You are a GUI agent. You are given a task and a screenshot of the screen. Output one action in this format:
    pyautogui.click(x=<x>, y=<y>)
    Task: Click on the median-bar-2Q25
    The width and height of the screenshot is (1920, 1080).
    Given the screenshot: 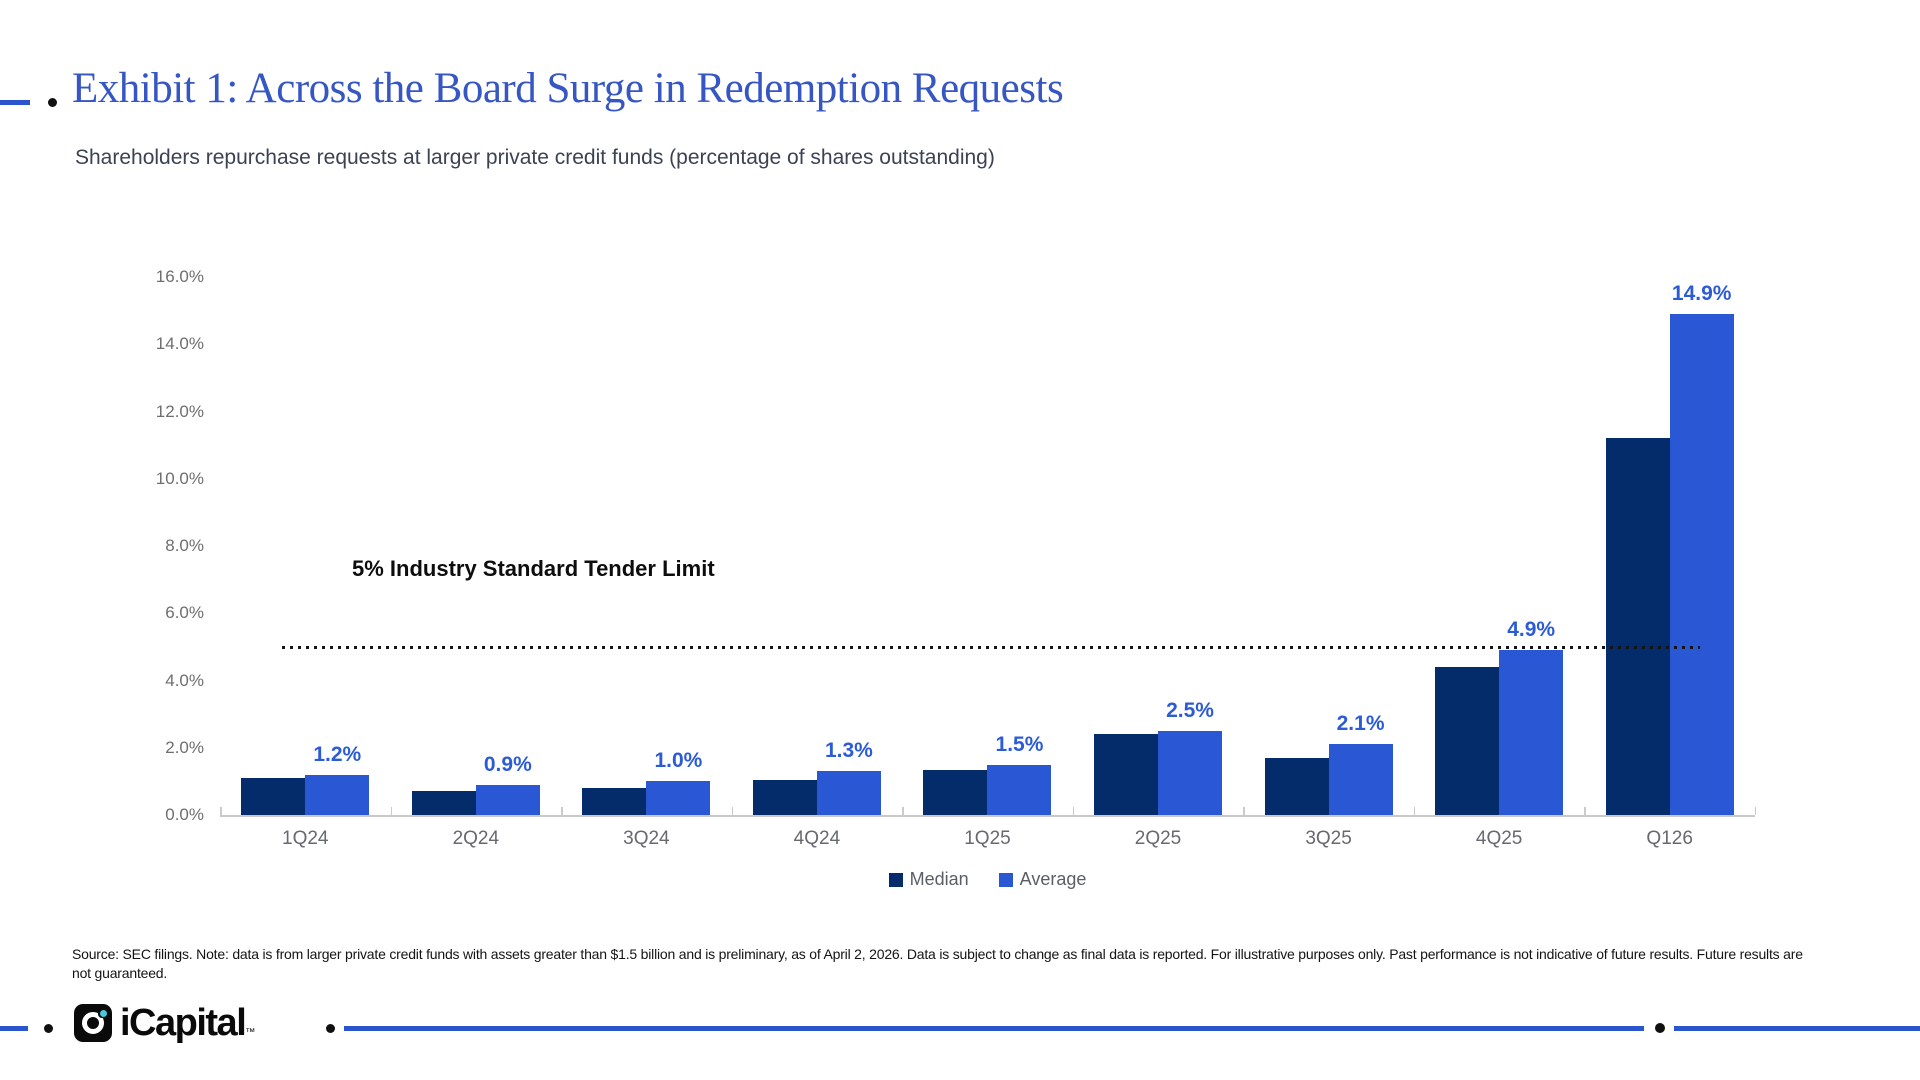 What is the action you would take?
    pyautogui.click(x=1126, y=774)
    